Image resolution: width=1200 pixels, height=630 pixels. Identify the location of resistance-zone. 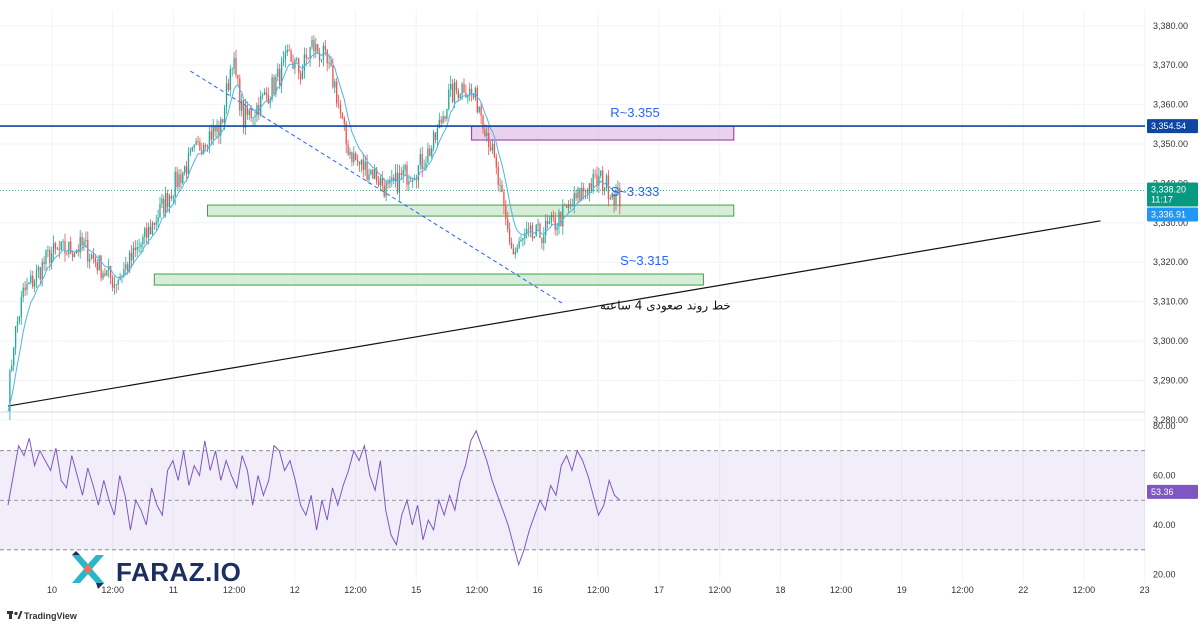
(603, 133).